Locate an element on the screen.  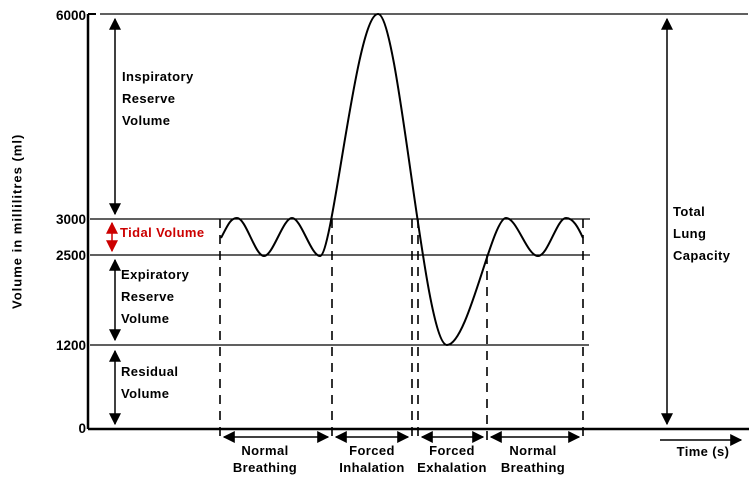
inspiratory-reserve-volume-label: Inspiratory Reserve Volume is located at coordinates (158, 99).